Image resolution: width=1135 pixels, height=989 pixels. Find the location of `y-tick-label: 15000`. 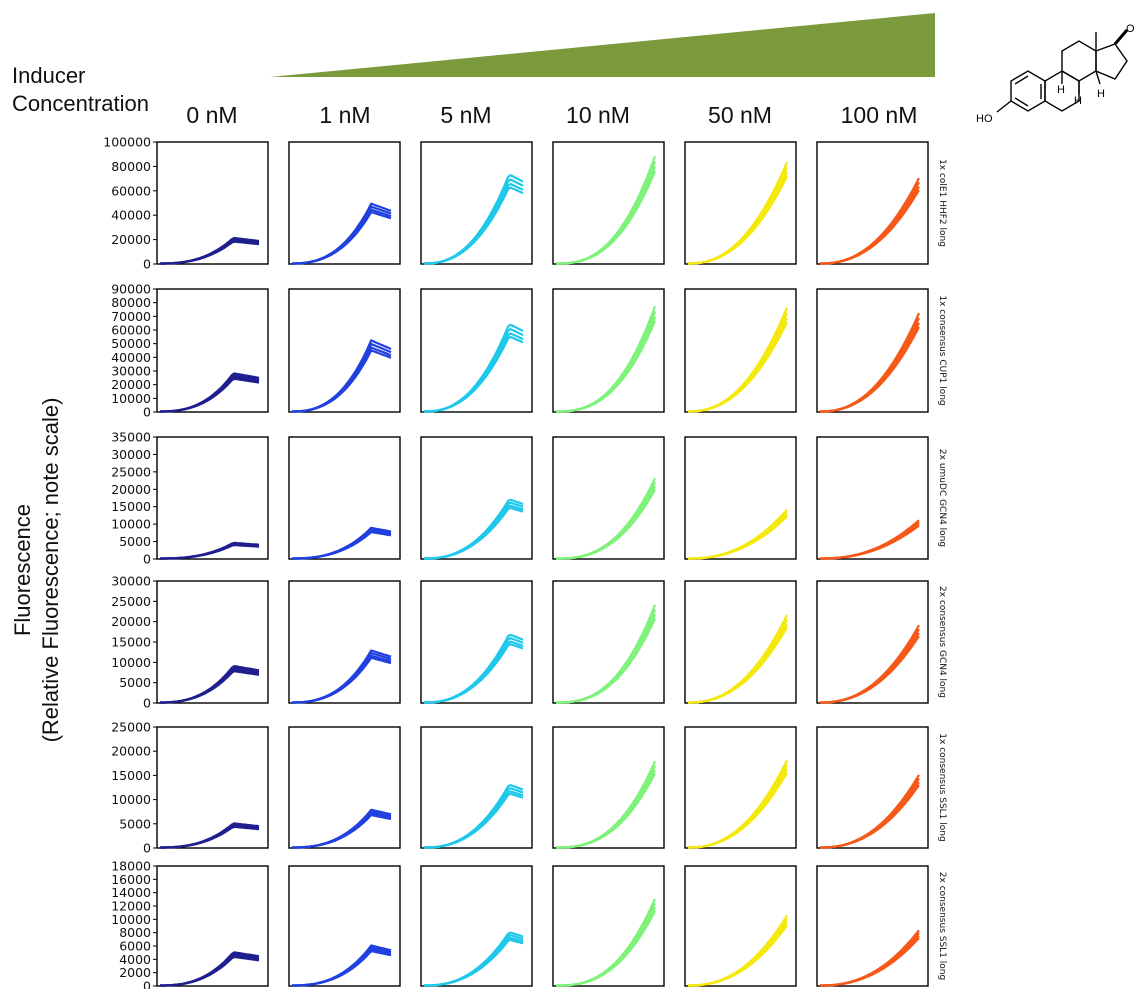

y-tick-label: 15000 is located at coordinates (131, 642).